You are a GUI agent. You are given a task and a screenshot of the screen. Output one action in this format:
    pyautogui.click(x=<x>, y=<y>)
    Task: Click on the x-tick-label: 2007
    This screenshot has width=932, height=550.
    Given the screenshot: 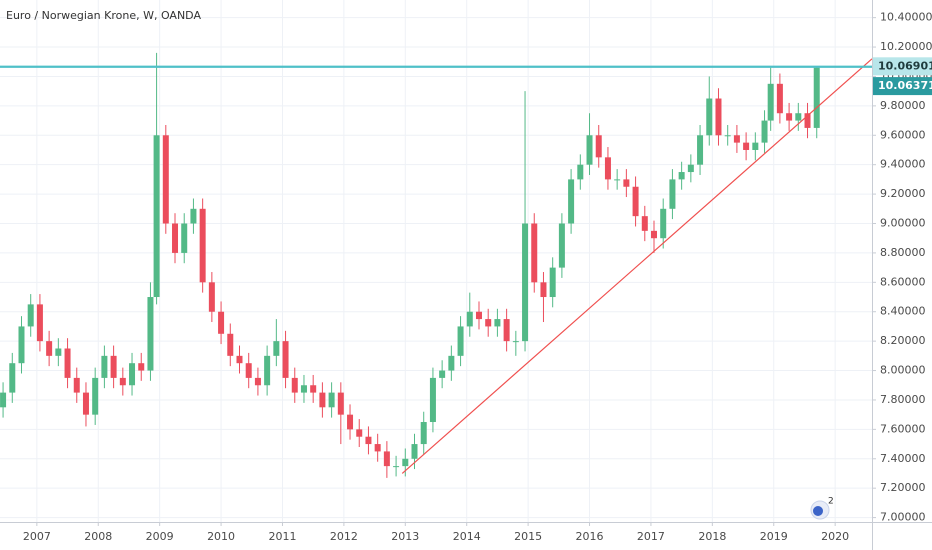 What is the action you would take?
    pyautogui.click(x=37, y=536)
    